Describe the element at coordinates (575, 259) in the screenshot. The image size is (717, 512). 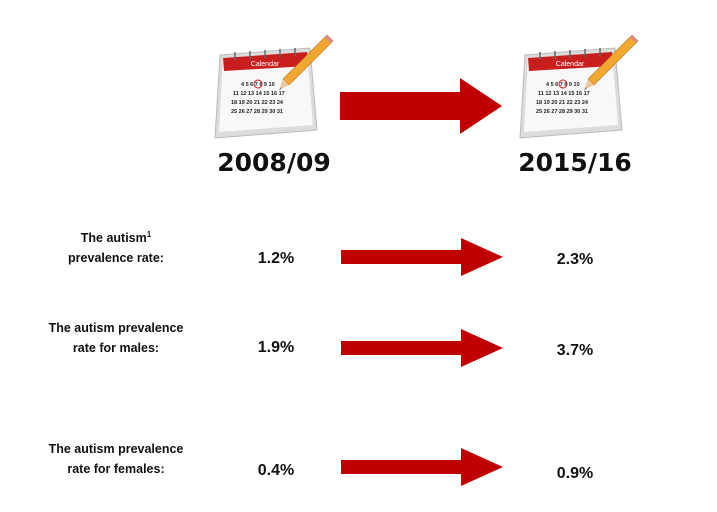
I see `value-to-overall: 2.3%` at that location.